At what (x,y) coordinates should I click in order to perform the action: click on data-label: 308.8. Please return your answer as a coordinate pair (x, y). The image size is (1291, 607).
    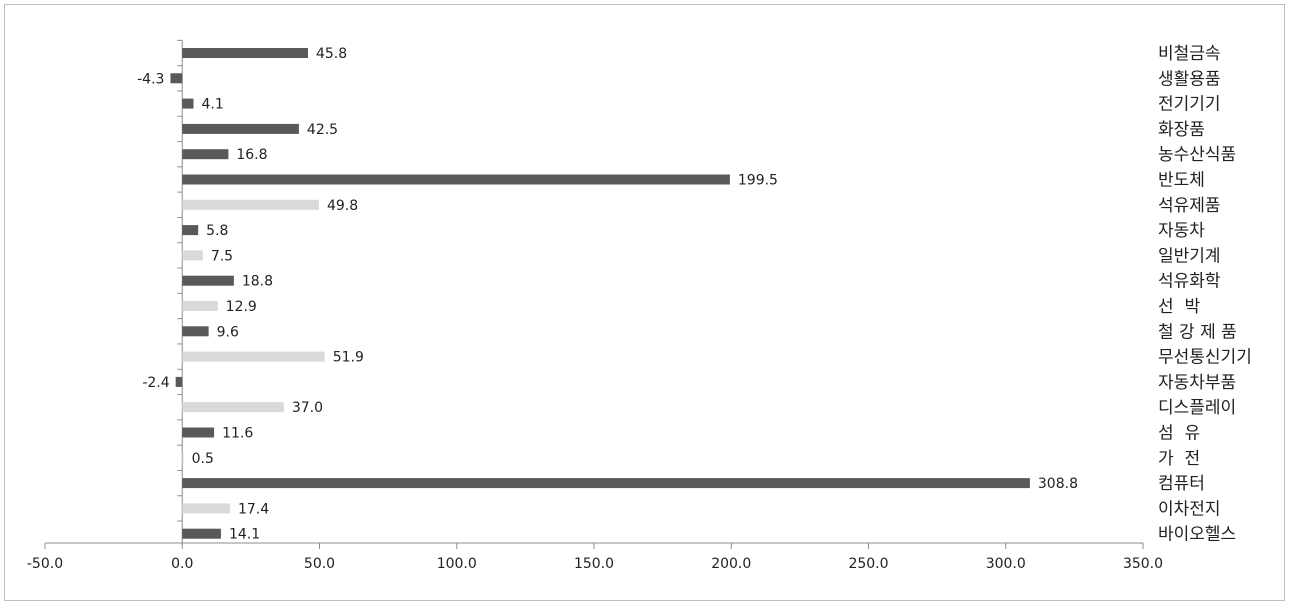
    Looking at the image, I should click on (1058, 484).